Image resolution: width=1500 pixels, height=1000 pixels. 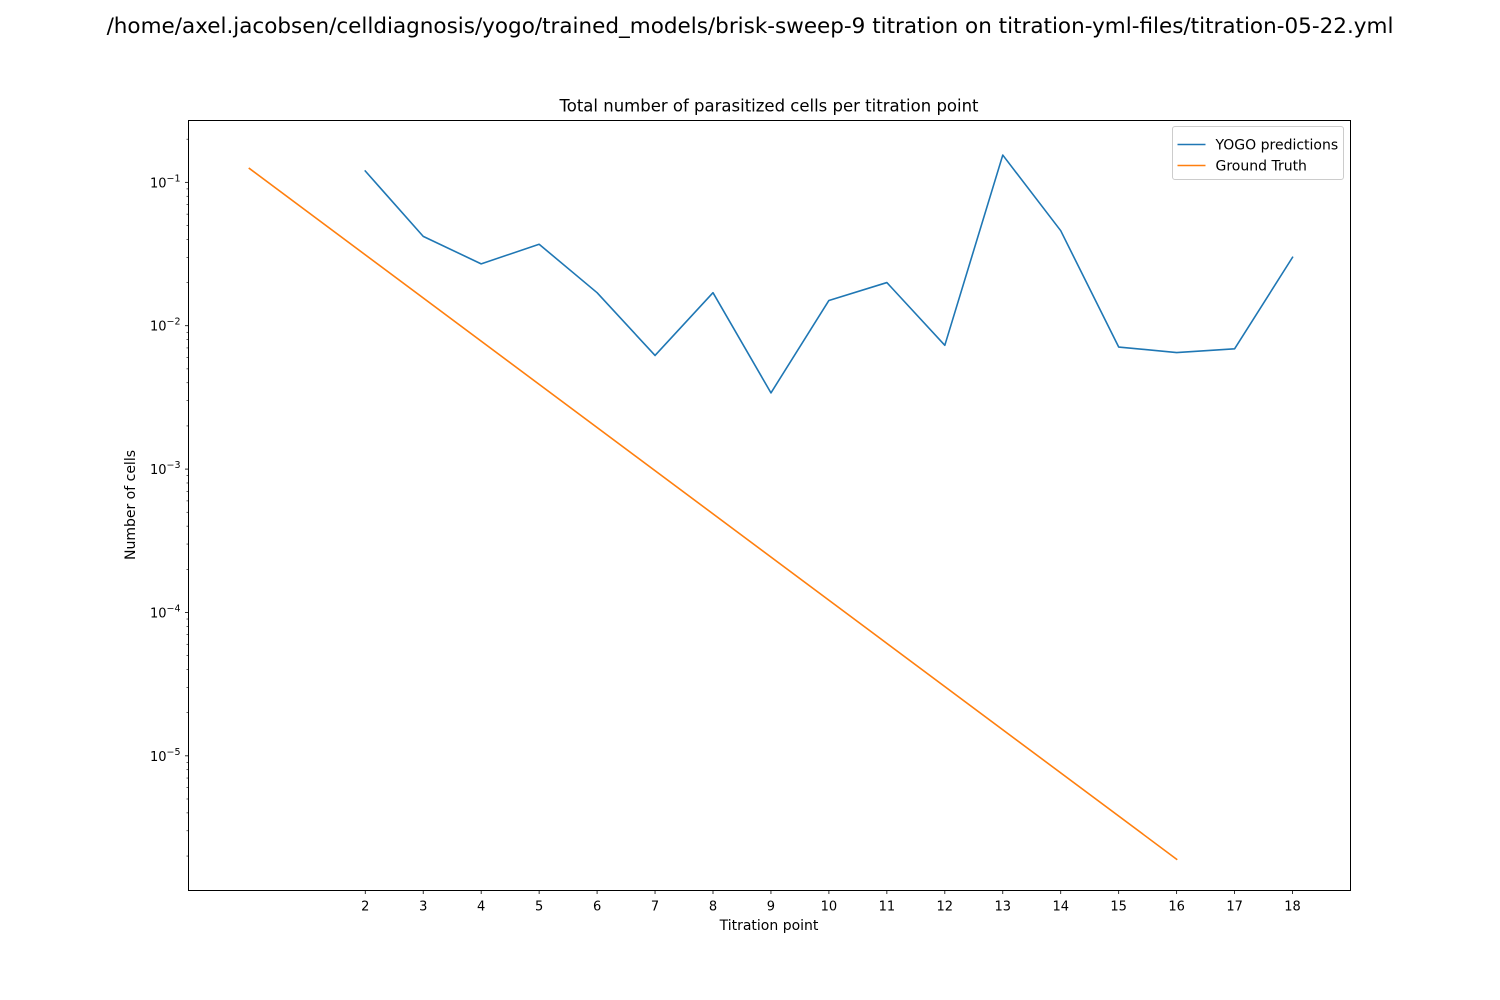 I want to click on x-tick-label: 8, so click(x=713, y=907).